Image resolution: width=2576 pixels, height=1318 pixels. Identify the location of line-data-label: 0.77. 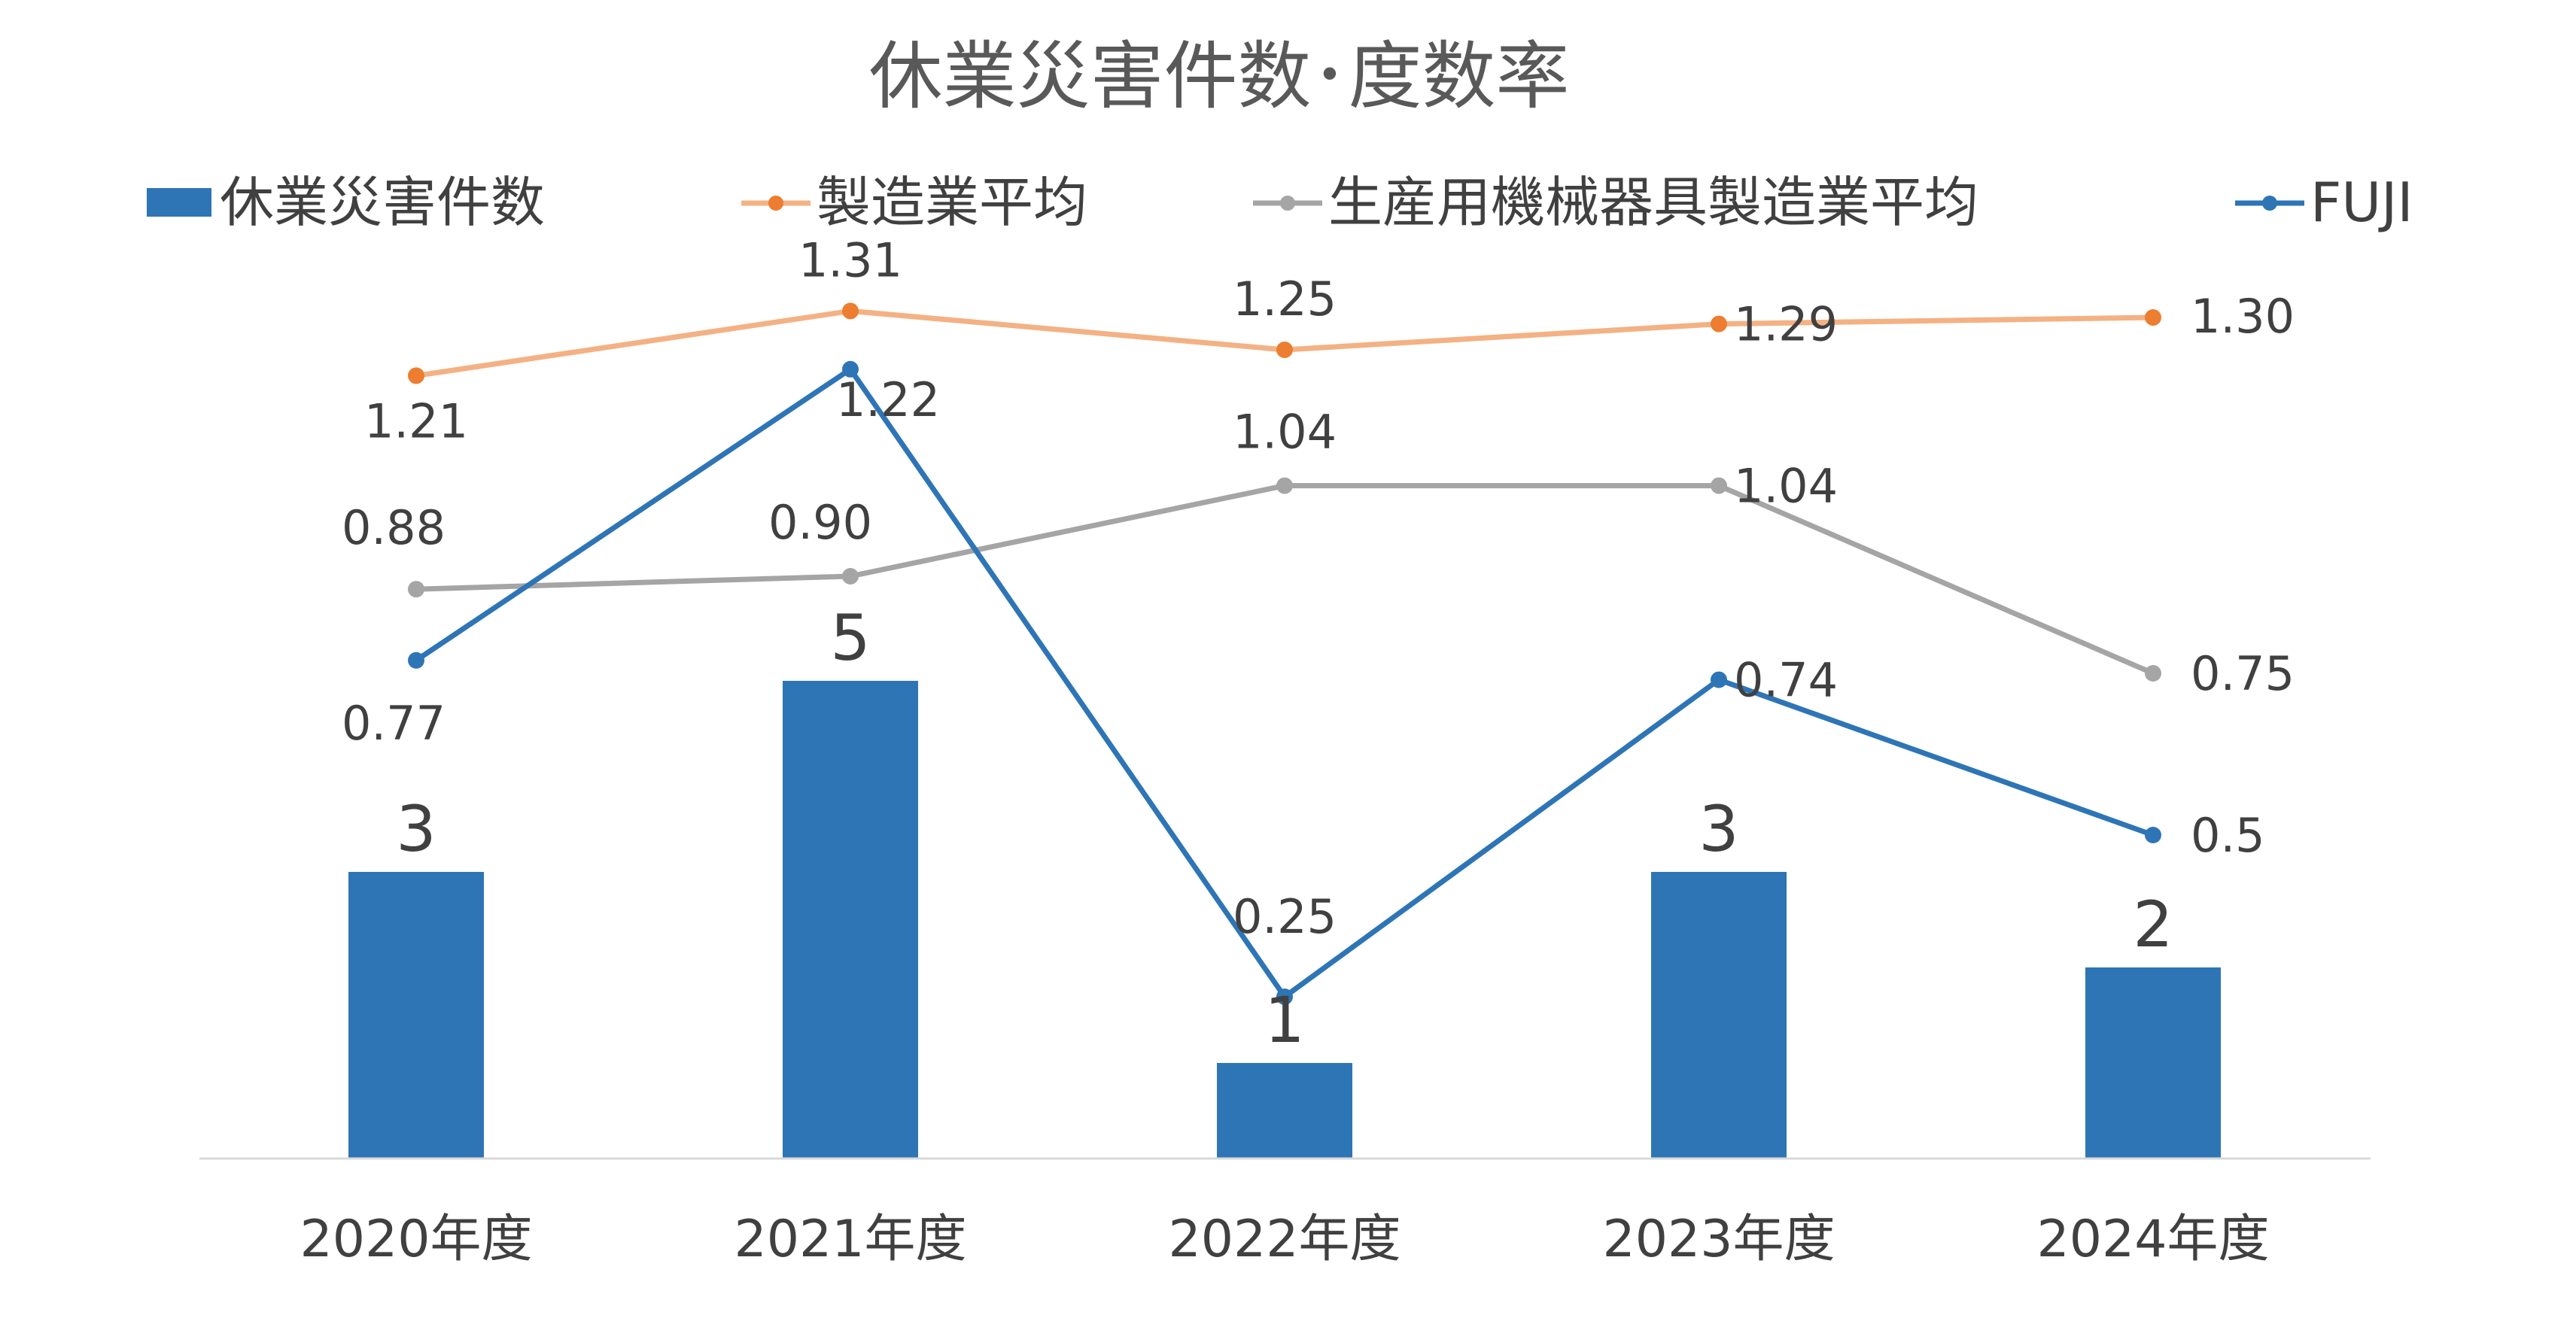
(394, 723).